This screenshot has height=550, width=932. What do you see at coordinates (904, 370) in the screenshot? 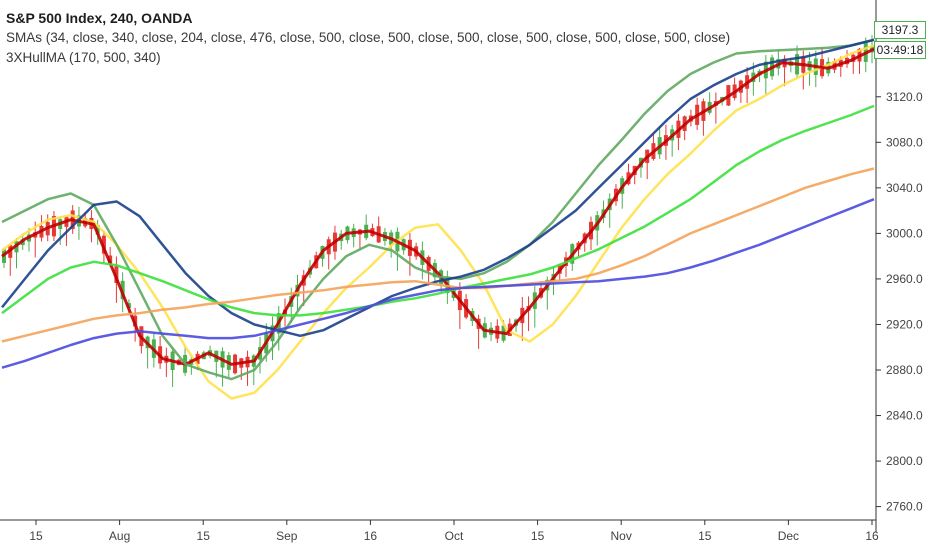
I see `price-tick-label: 2880.0` at bounding box center [904, 370].